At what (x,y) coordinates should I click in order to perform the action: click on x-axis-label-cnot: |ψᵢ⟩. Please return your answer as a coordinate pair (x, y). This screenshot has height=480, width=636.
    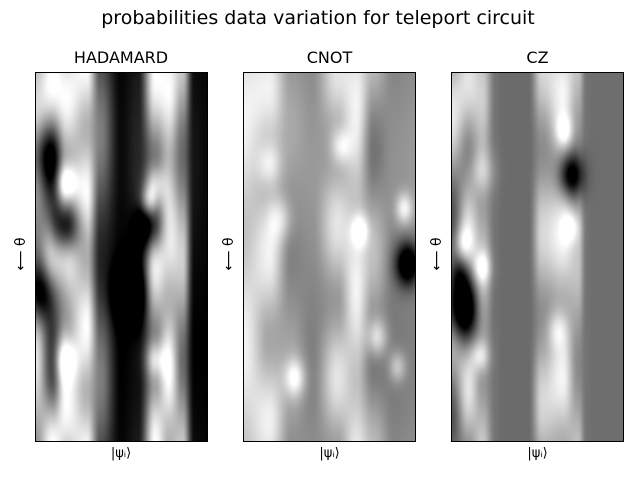
    Looking at the image, I should click on (329, 453).